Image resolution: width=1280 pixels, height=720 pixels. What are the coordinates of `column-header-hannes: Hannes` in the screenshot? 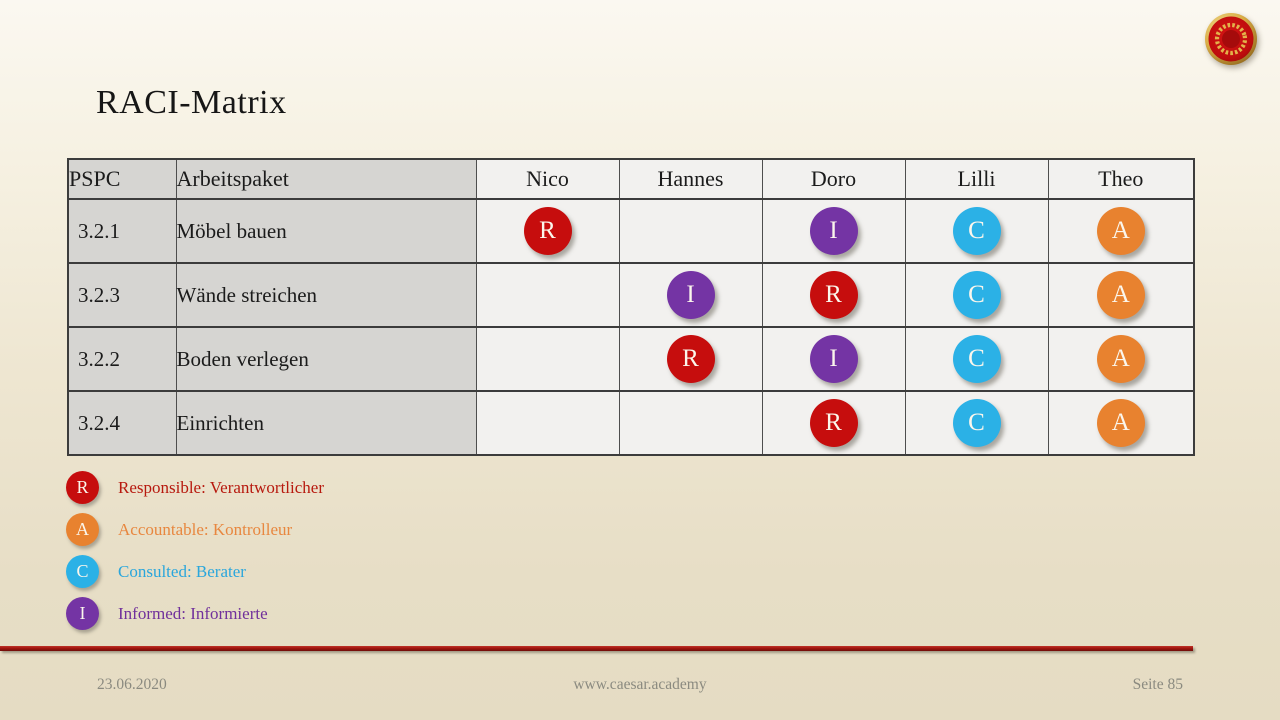 It's located at (690, 179).